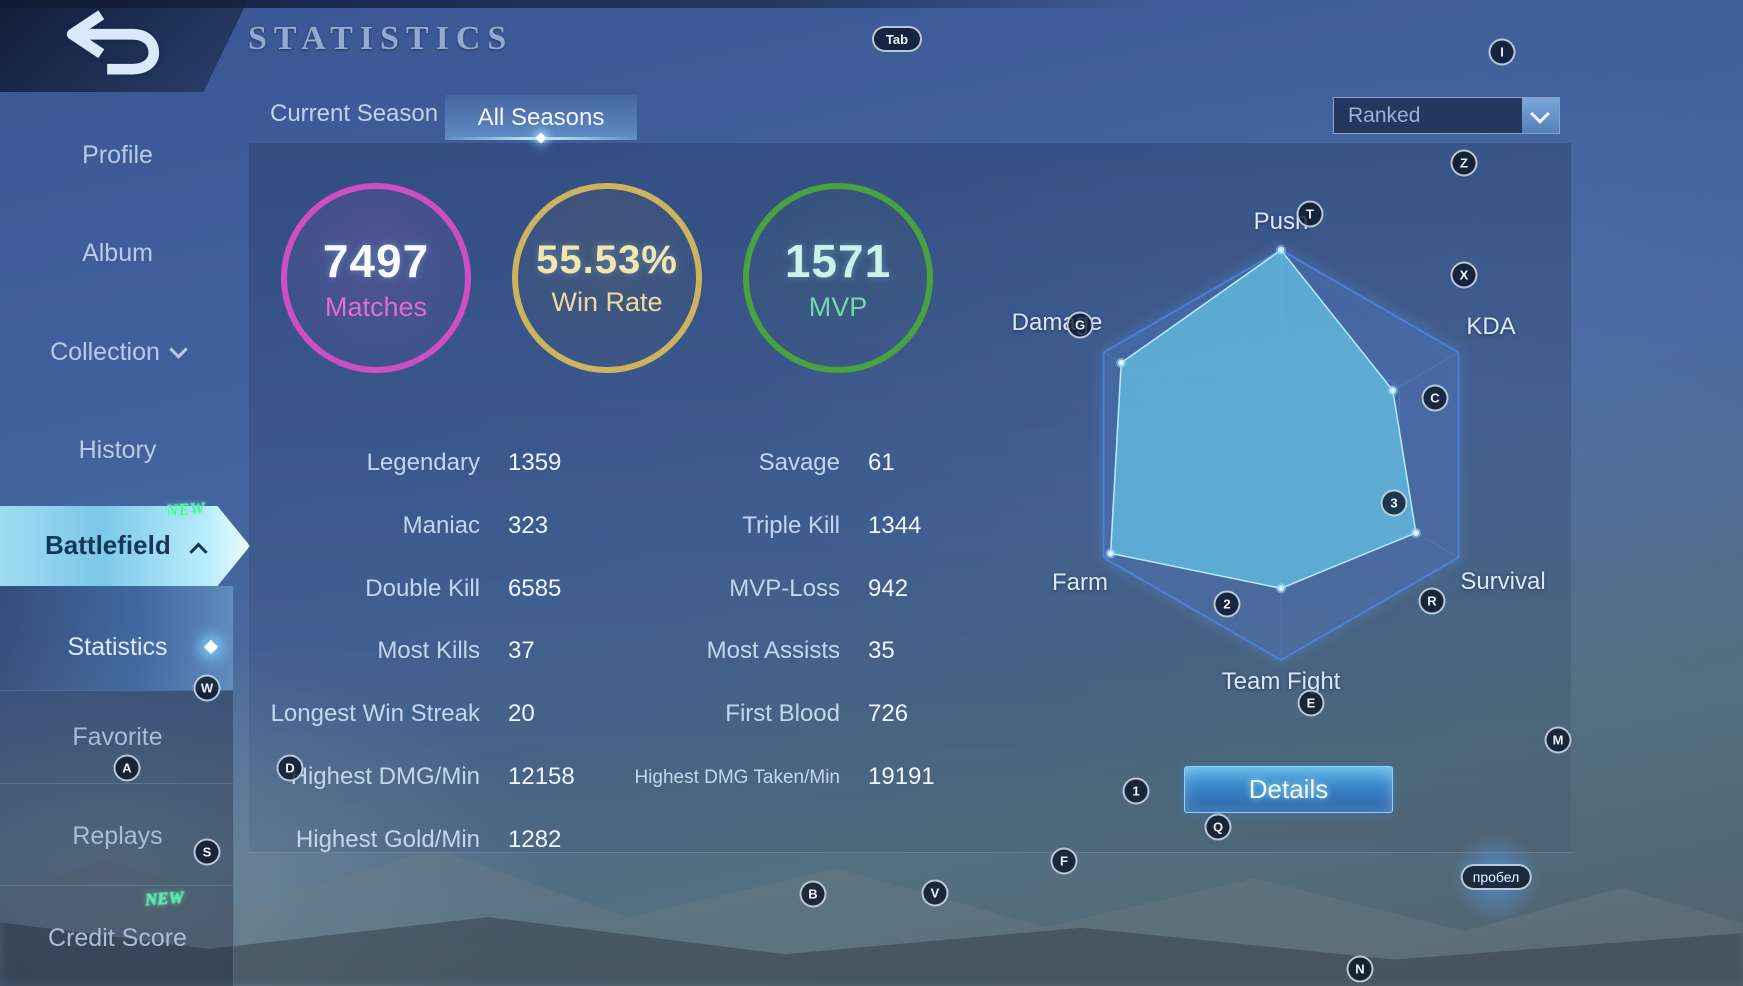 The width and height of the screenshot is (1743, 986). I want to click on back-button, so click(112, 42).